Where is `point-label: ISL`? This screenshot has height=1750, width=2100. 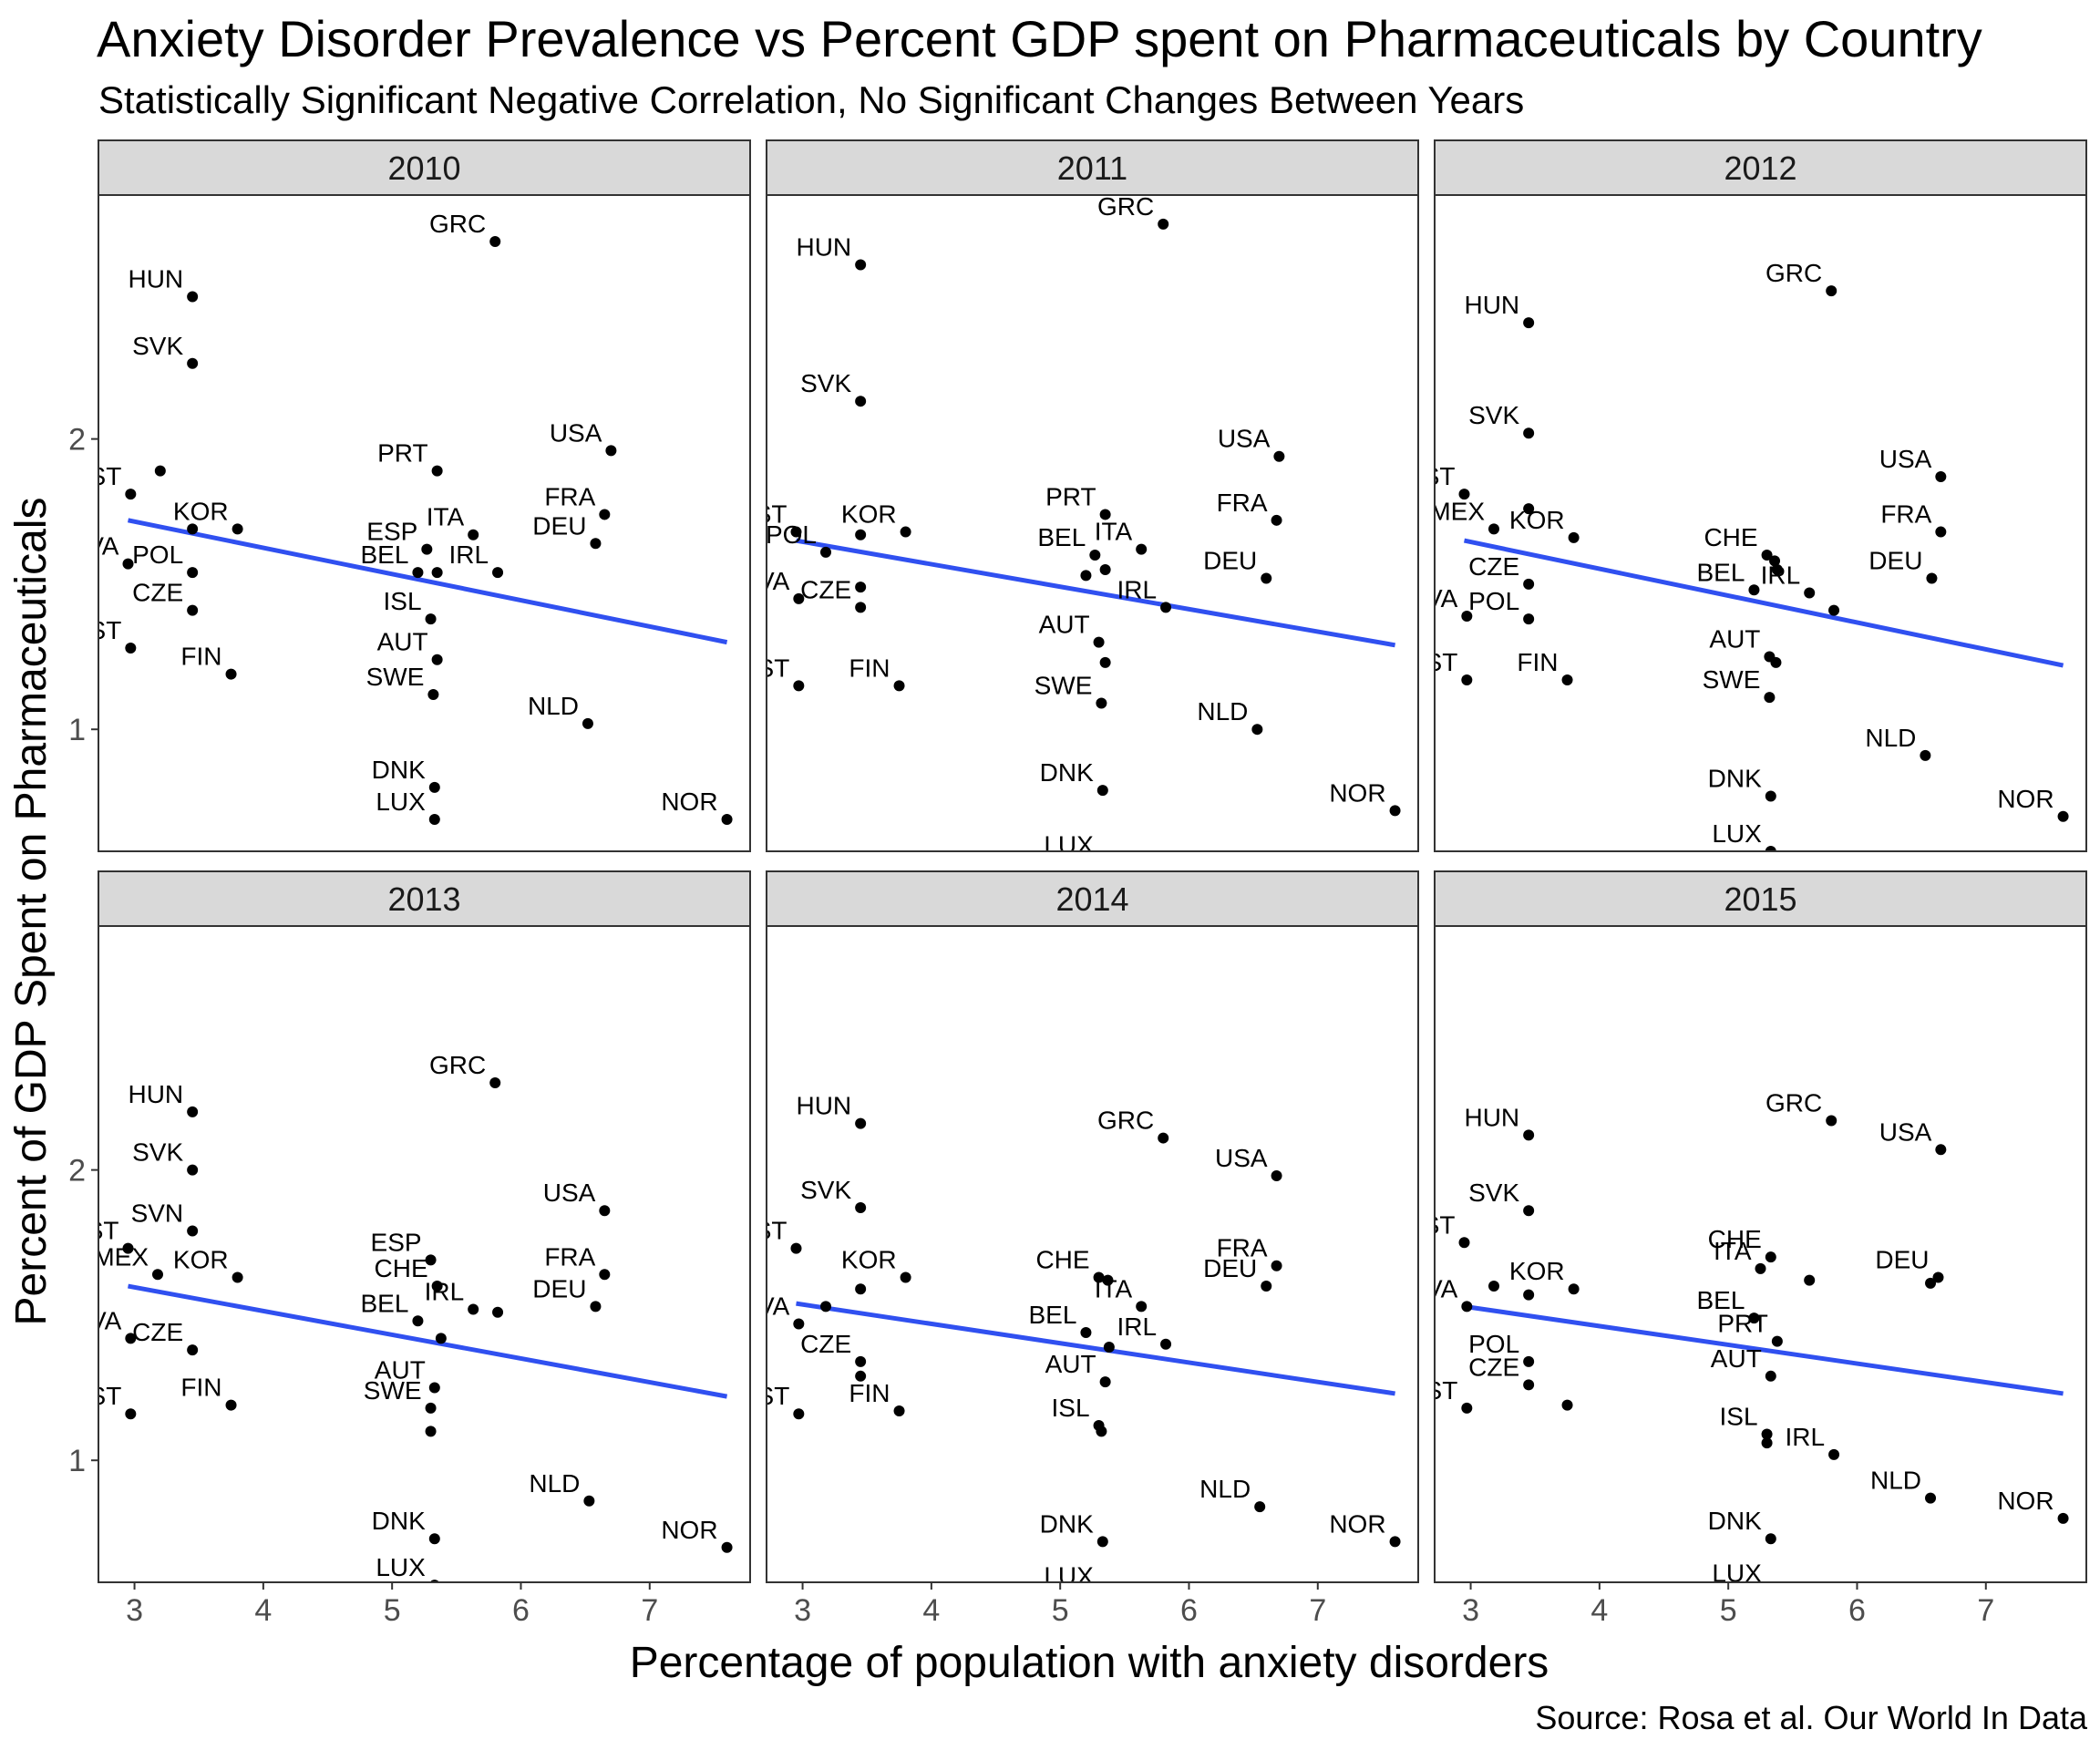 point-label: ISL is located at coordinates (1739, 1417).